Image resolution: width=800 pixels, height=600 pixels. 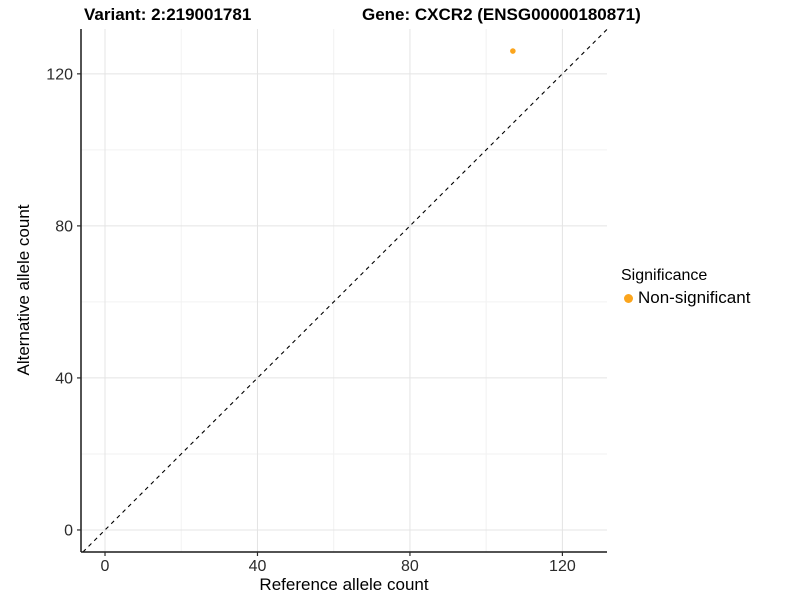 What do you see at coordinates (59, 74) in the screenshot?
I see `y-tick-label: 120` at bounding box center [59, 74].